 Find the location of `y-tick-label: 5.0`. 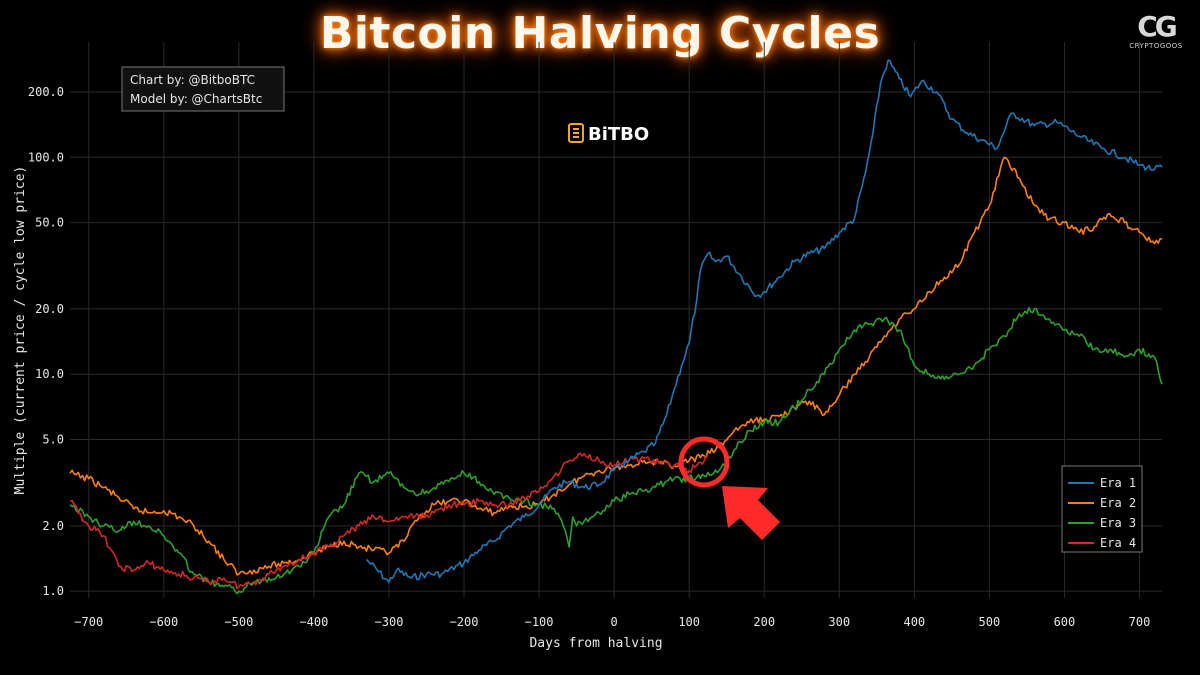

y-tick-label: 5.0 is located at coordinates (53, 440).